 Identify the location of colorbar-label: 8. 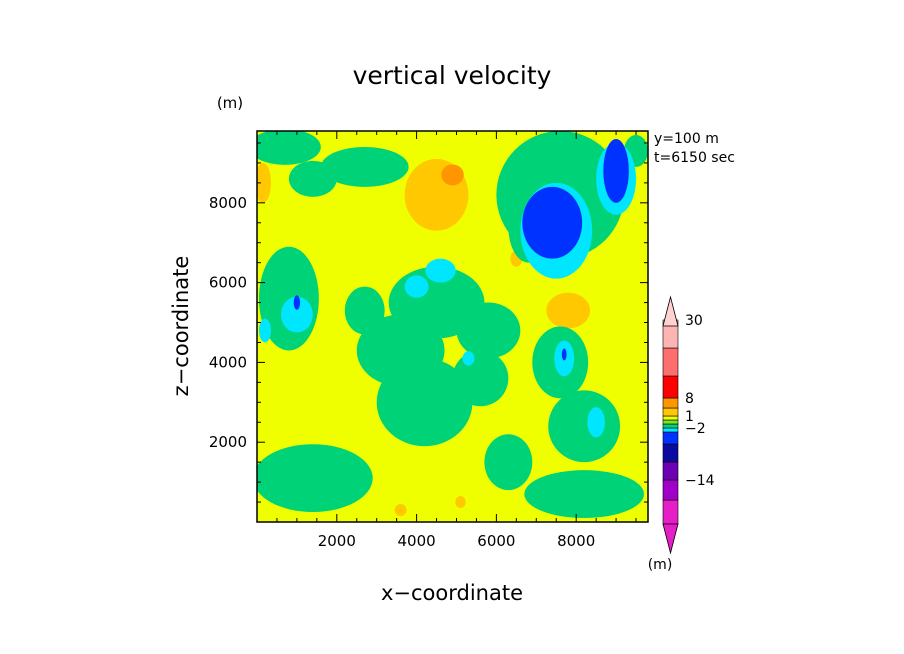
(689, 399).